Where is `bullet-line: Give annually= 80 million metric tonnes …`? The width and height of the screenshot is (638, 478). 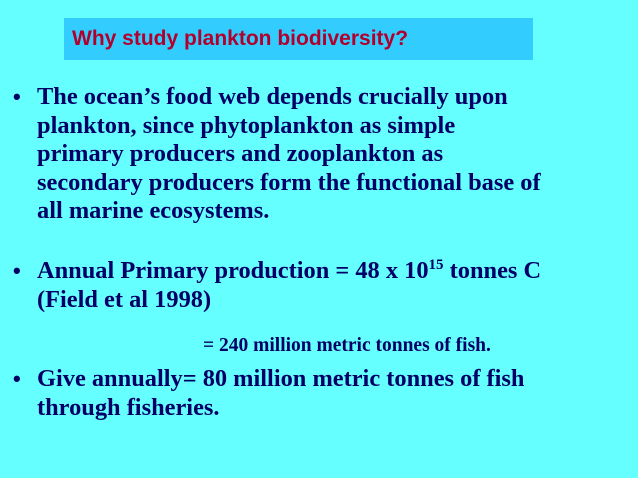
bullet-line: Give annually= 80 million metric tonnes … is located at coordinates (281, 378).